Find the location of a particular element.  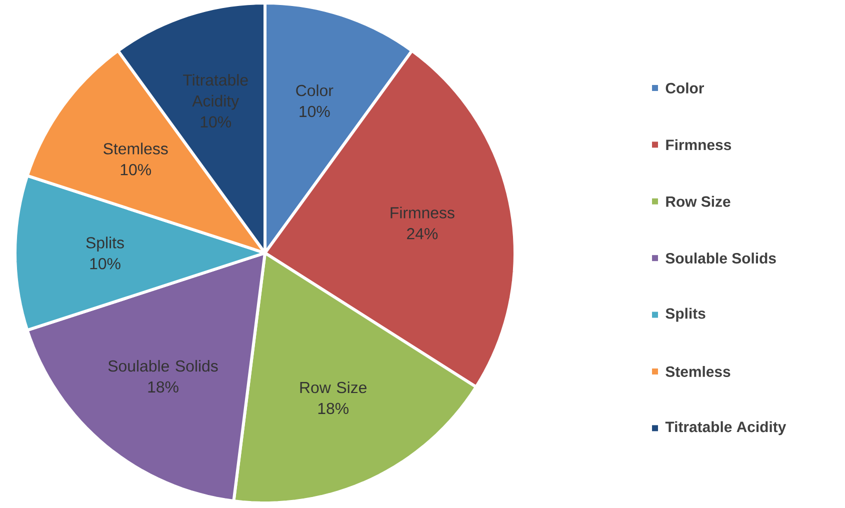

slice-label: Firmness is located at coordinates (422, 212).